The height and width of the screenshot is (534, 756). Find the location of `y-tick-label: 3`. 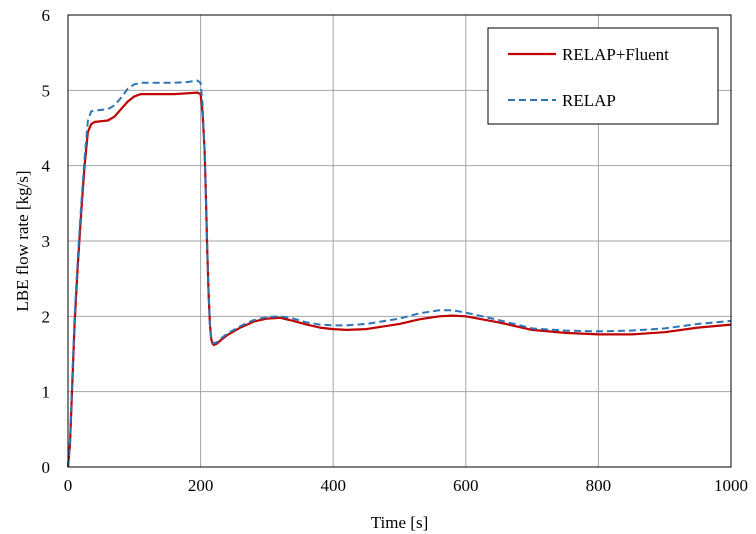

y-tick-label: 3 is located at coordinates (46, 241).